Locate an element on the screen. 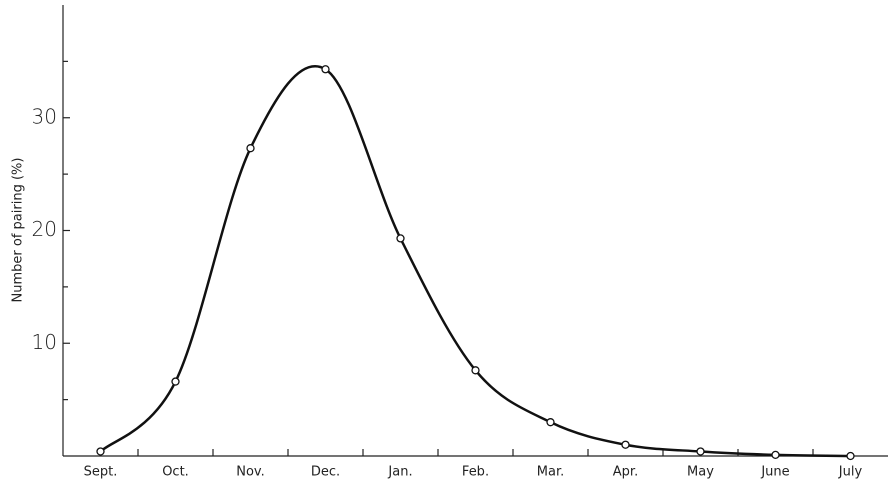 The width and height of the screenshot is (891, 486). x-tick-label: Dec. is located at coordinates (325, 472).